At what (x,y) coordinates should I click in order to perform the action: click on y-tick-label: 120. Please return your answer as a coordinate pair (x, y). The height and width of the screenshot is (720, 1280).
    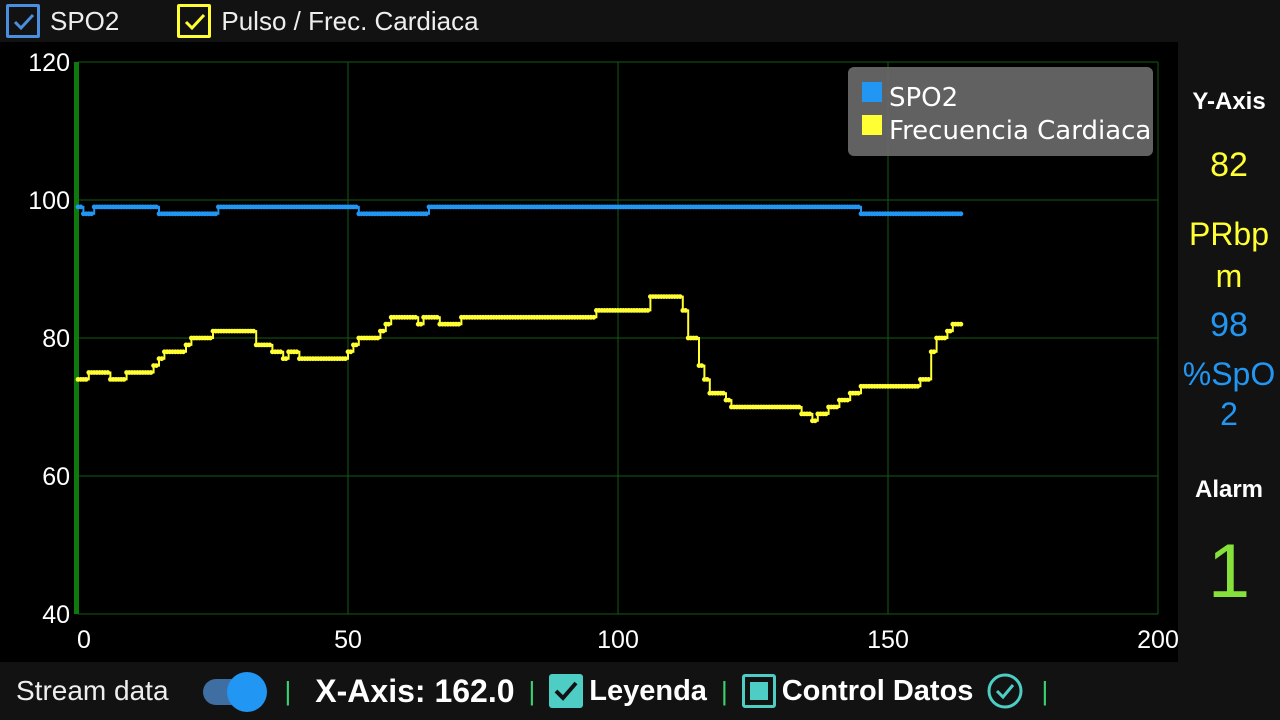
    Looking at the image, I should click on (49, 63).